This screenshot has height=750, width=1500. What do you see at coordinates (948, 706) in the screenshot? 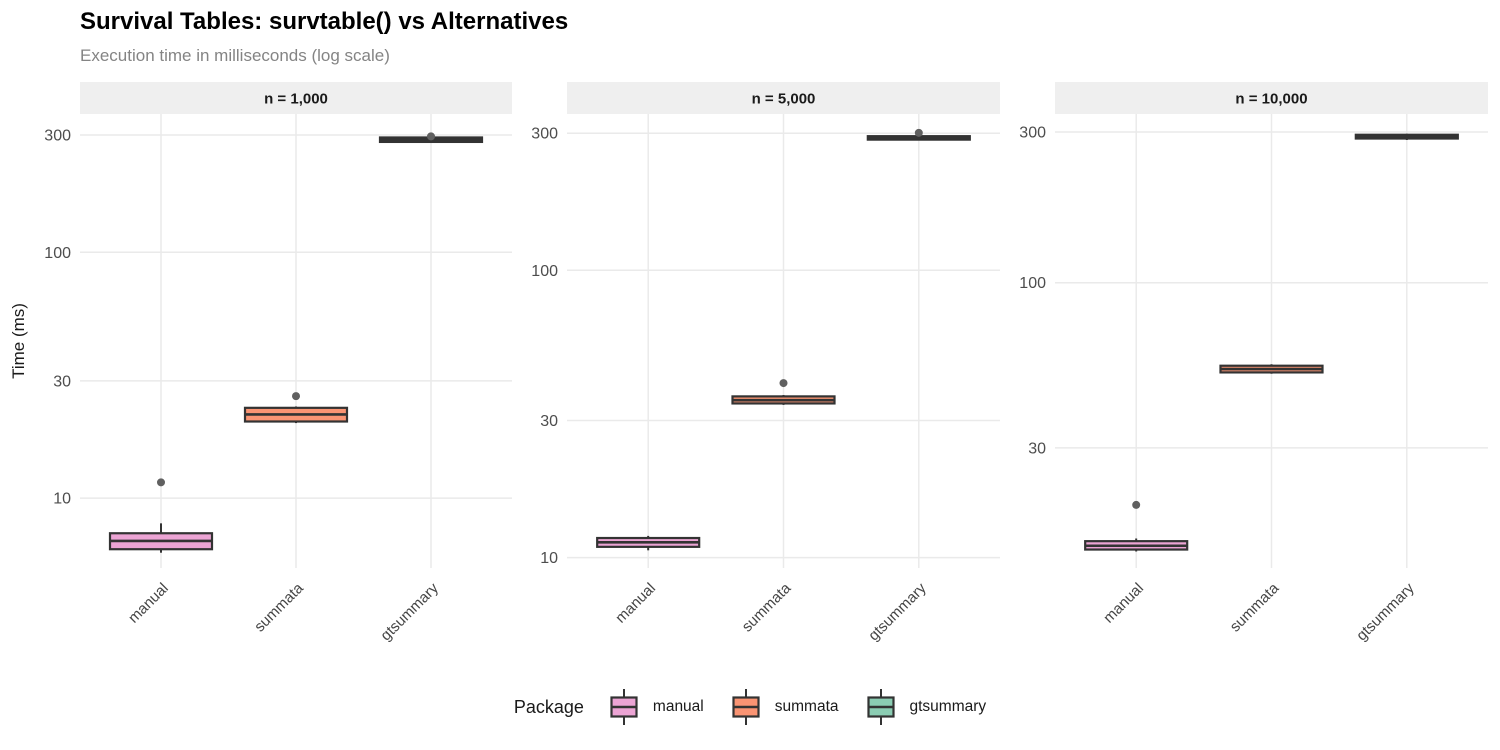
I see `legend-label: gtsummary` at bounding box center [948, 706].